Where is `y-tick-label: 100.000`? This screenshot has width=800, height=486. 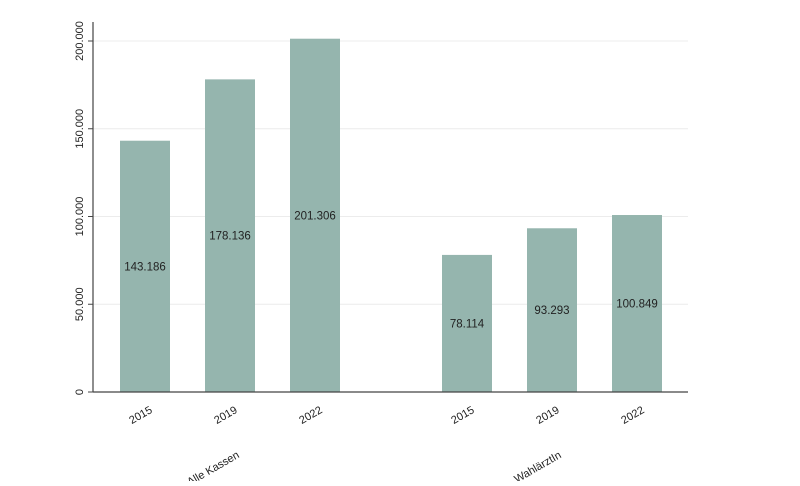 y-tick-label: 100.000 is located at coordinates (80, 217).